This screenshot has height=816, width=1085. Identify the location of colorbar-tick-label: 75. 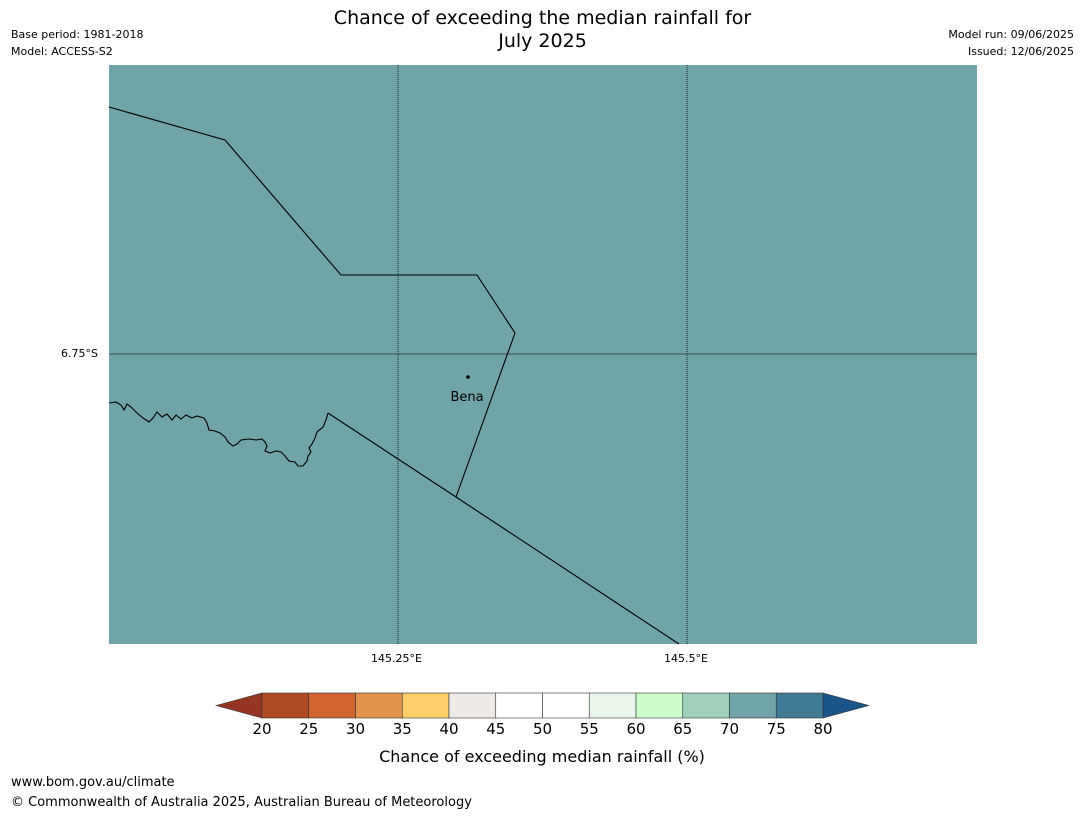
(776, 729).